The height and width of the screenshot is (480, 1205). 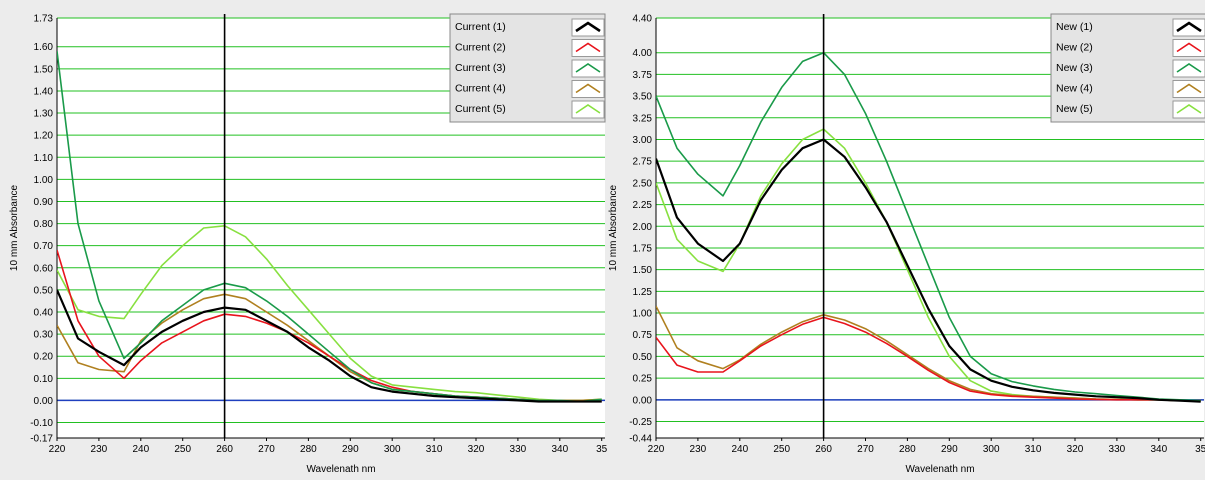 I want to click on y-tick-label-0: -0.44, so click(x=640, y=439).